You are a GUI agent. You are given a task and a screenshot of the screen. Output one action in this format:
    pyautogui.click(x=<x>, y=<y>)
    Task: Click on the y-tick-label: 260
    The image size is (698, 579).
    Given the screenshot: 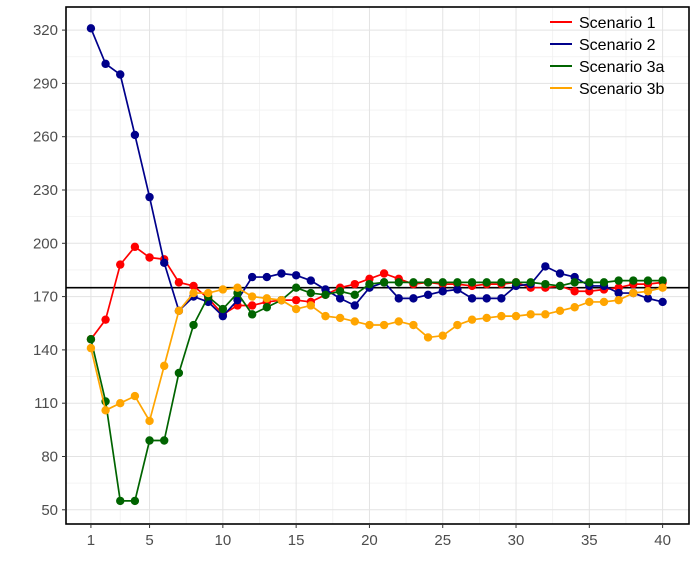 What is the action you would take?
    pyautogui.click(x=45, y=137)
    